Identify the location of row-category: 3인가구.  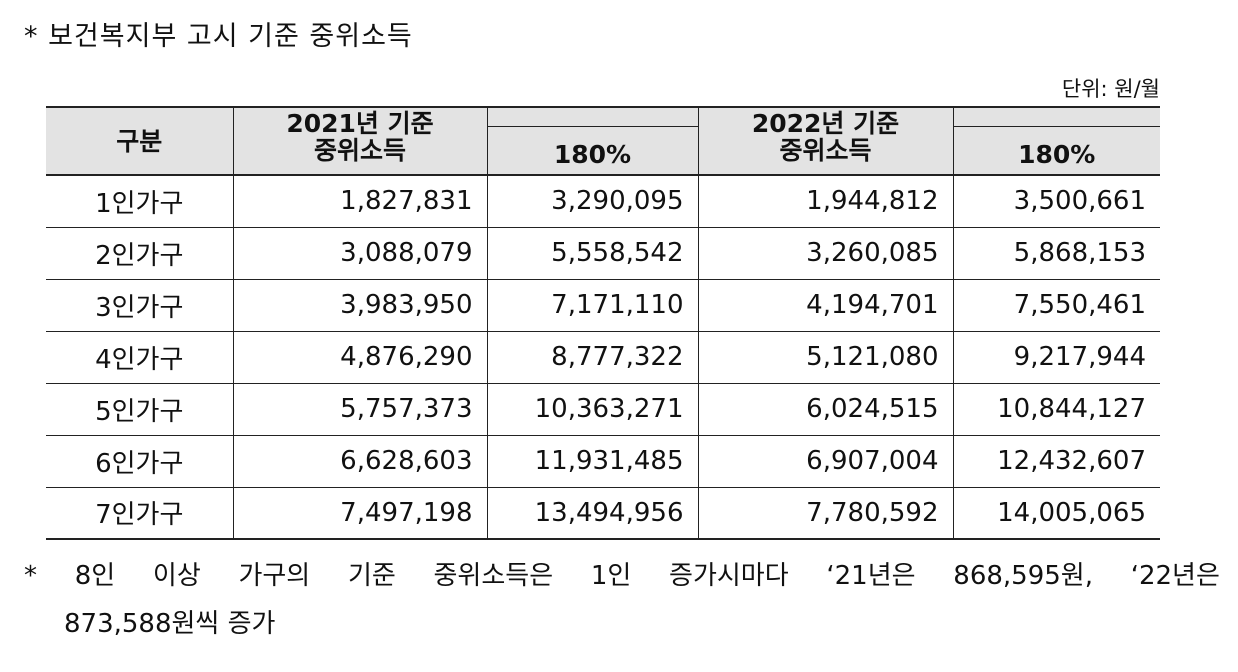
(139, 305).